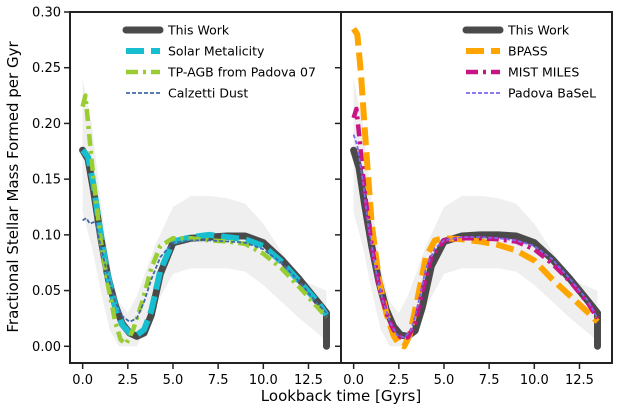  I want to click on left-x-tick-label: 2.5, so click(127, 380).